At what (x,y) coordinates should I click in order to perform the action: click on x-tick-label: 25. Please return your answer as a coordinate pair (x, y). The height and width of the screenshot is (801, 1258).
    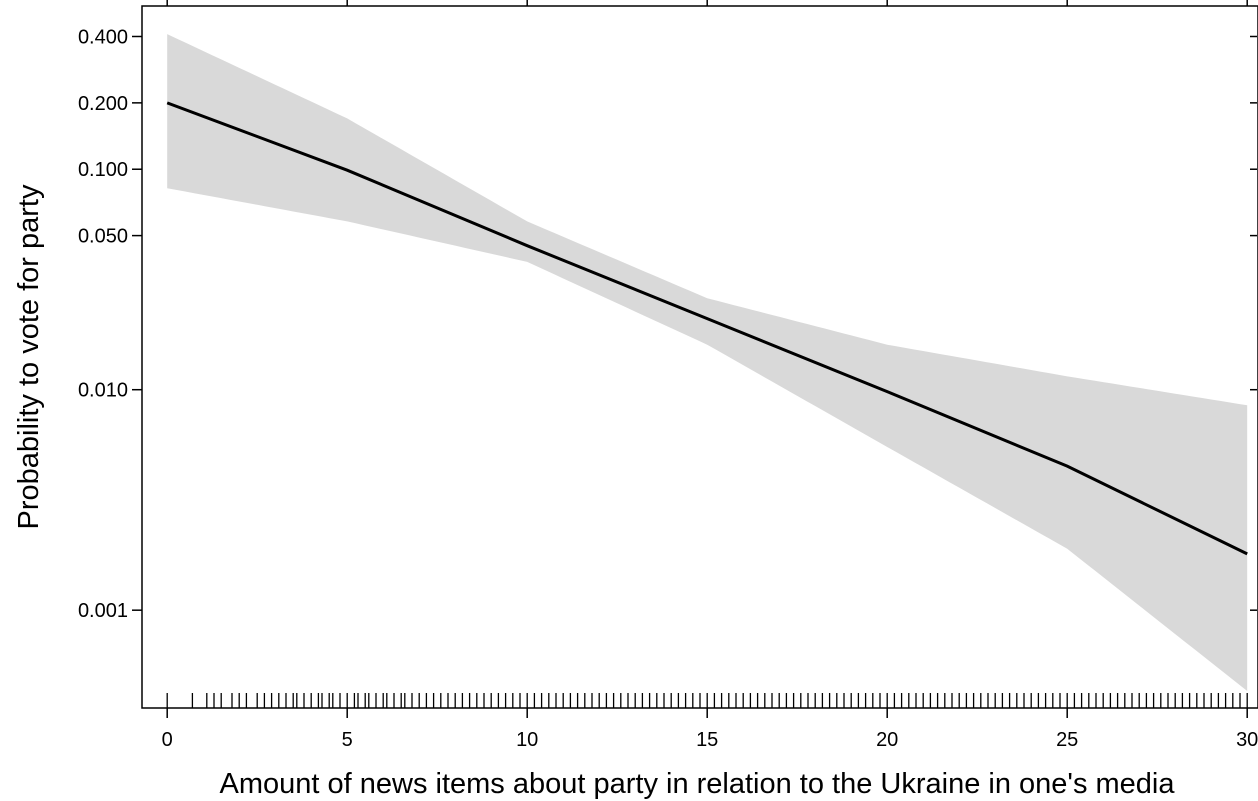
    Looking at the image, I should click on (1067, 740).